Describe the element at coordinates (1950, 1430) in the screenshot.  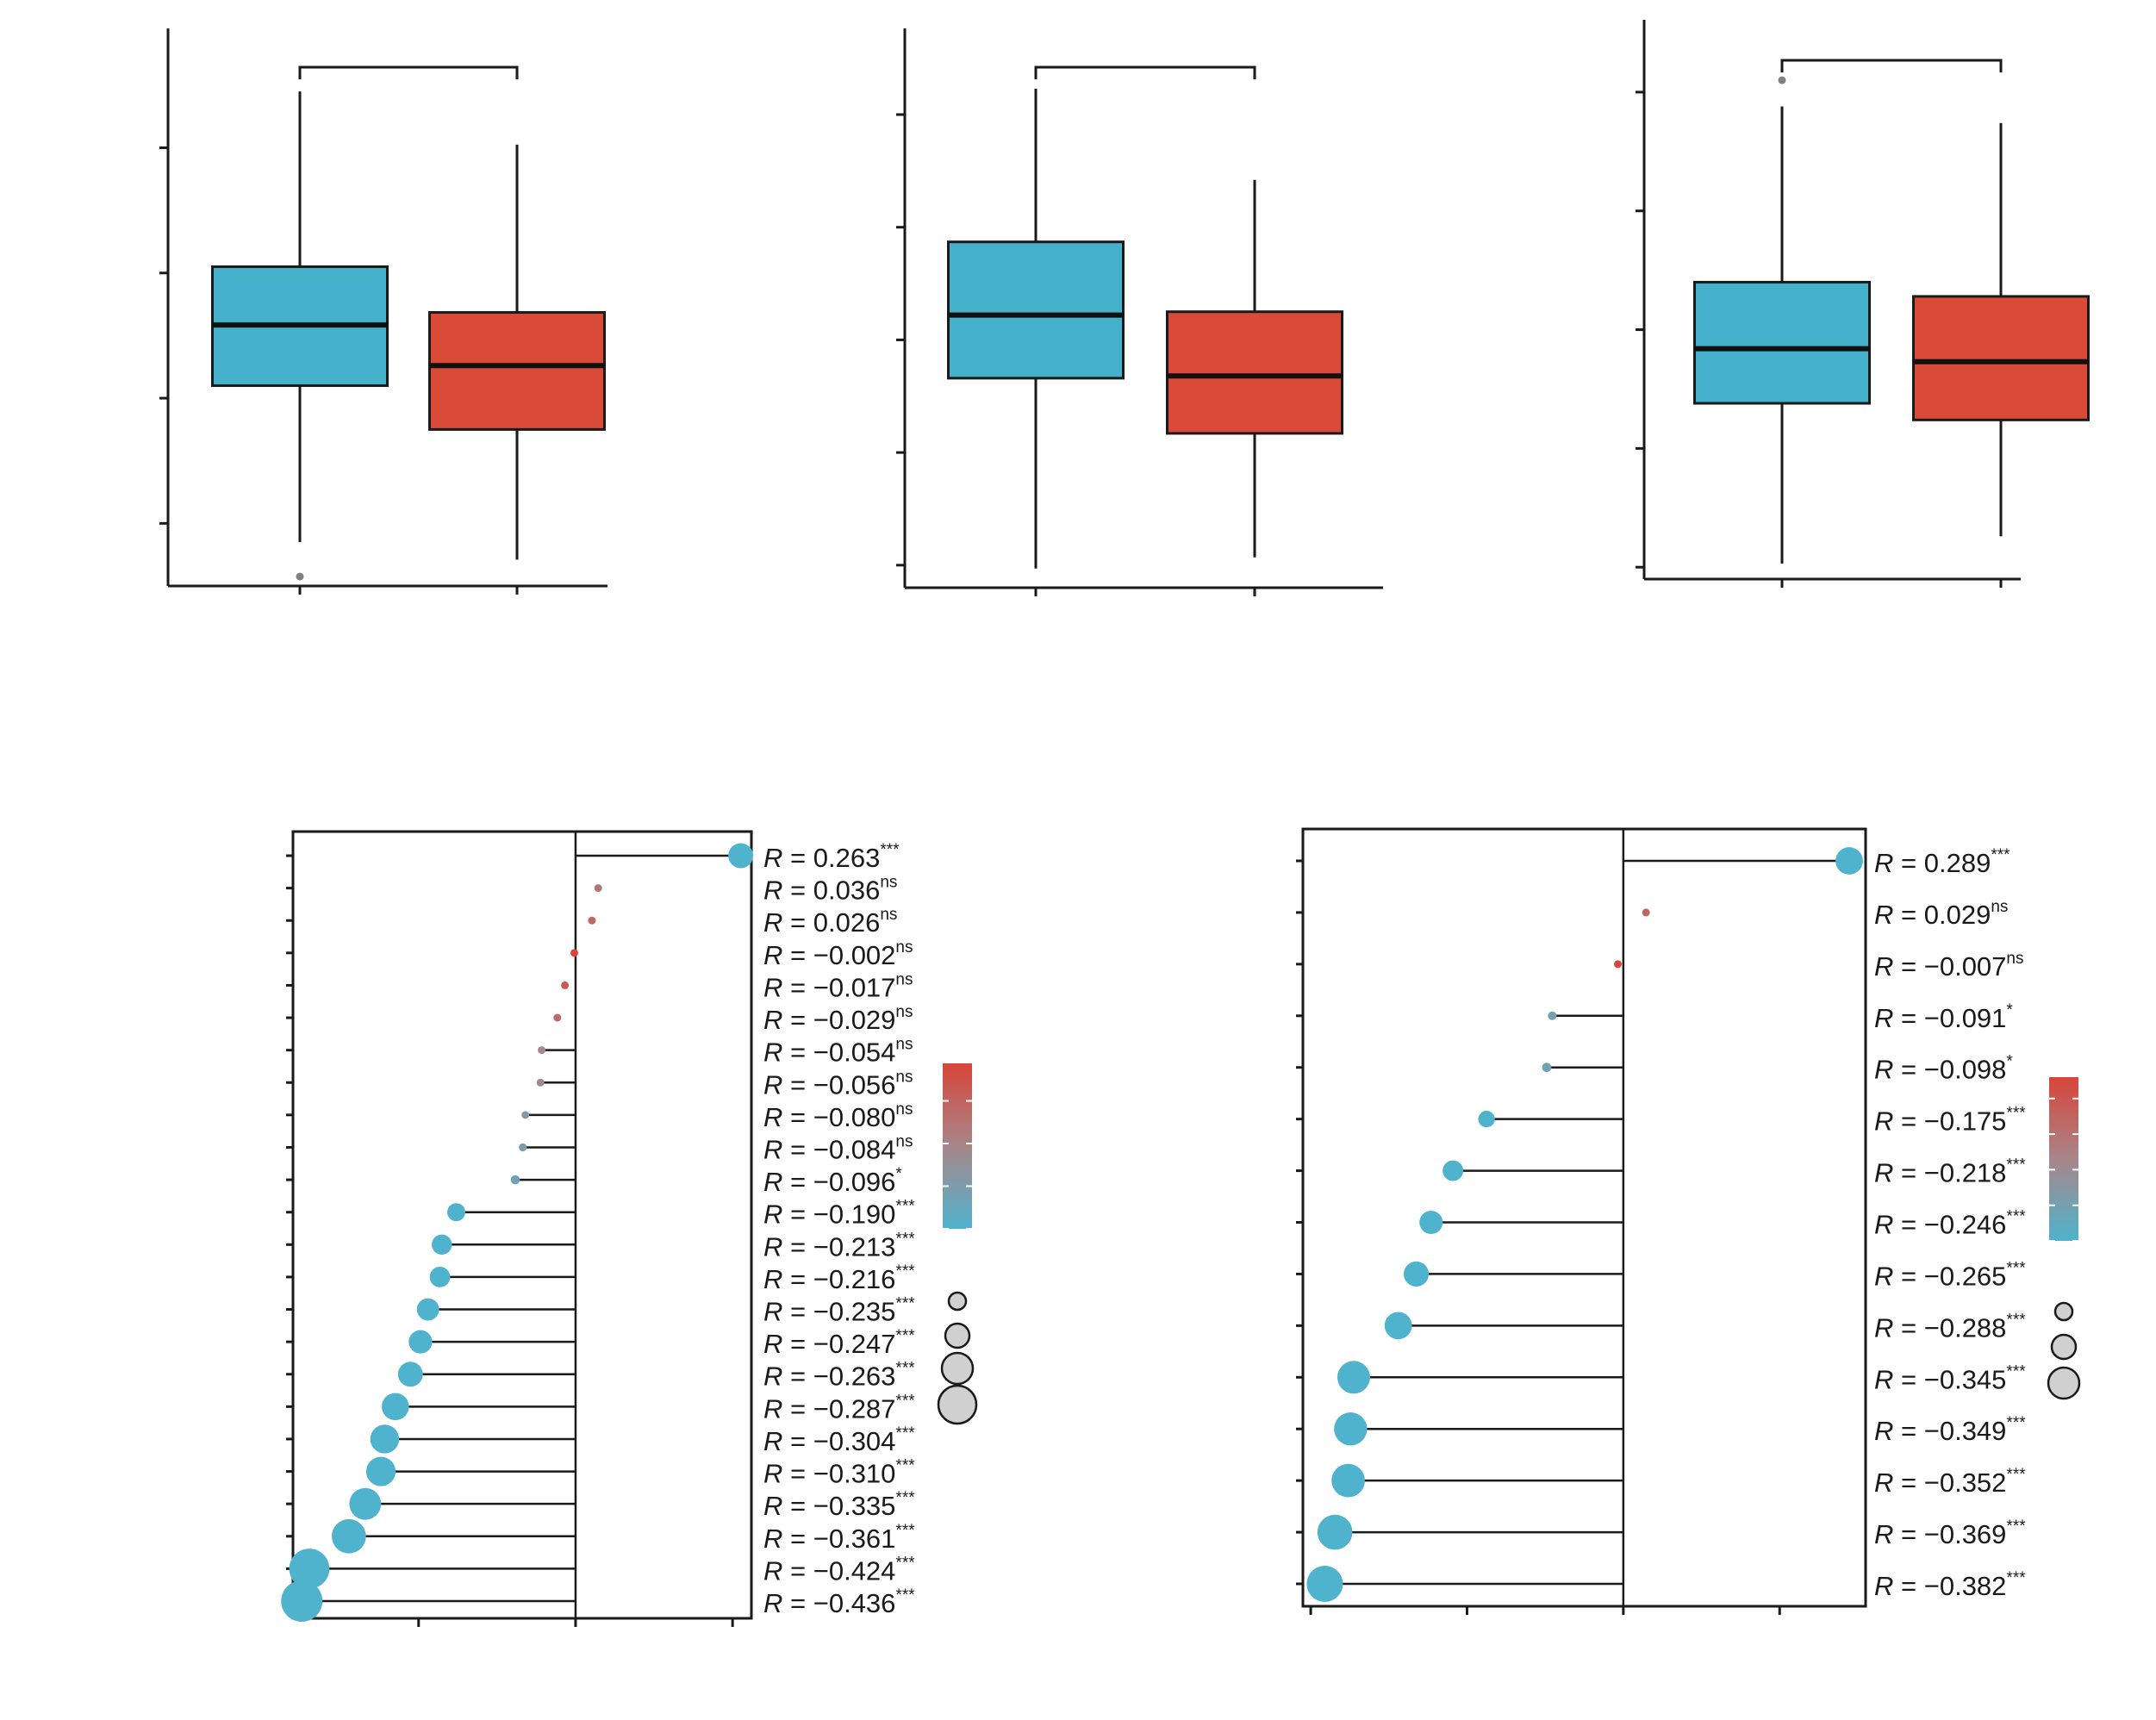
I see `r-annotation: R = −0.349***` at that location.